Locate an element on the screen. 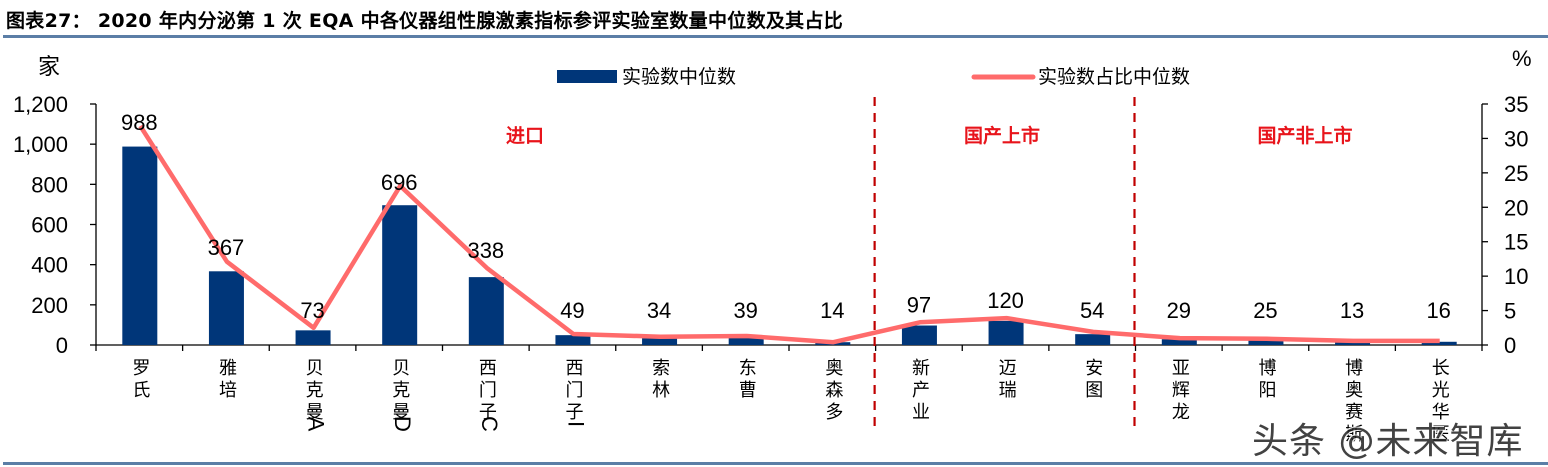  legend-bar-label: 实验数中位数 is located at coordinates (679, 77).